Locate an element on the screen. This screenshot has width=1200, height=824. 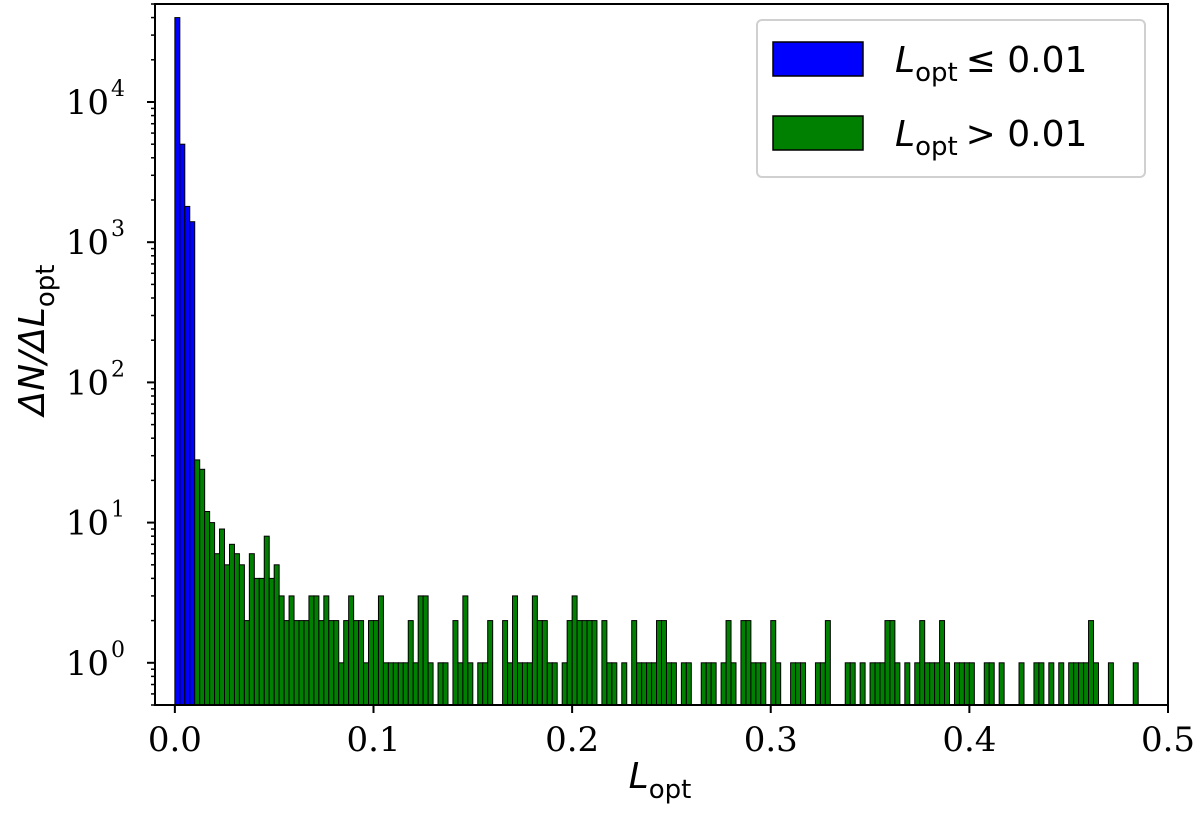
legend-swatch-high is located at coordinates (818, 133).